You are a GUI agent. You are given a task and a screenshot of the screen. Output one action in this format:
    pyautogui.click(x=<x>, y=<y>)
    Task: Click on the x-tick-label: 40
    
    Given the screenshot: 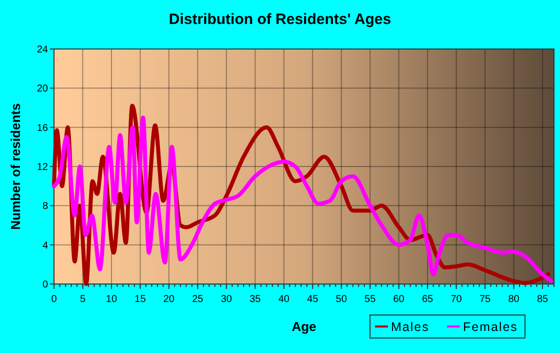 What is the action you would take?
    pyautogui.click(x=284, y=299)
    